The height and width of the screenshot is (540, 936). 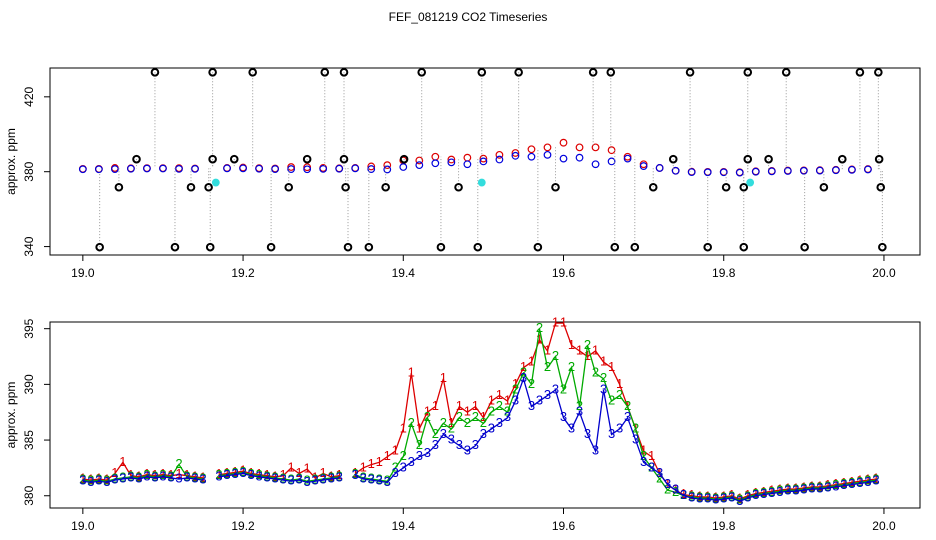 What do you see at coordinates (11, 415) in the screenshot?
I see `y-axis-title: approx. ppm` at bounding box center [11, 415].